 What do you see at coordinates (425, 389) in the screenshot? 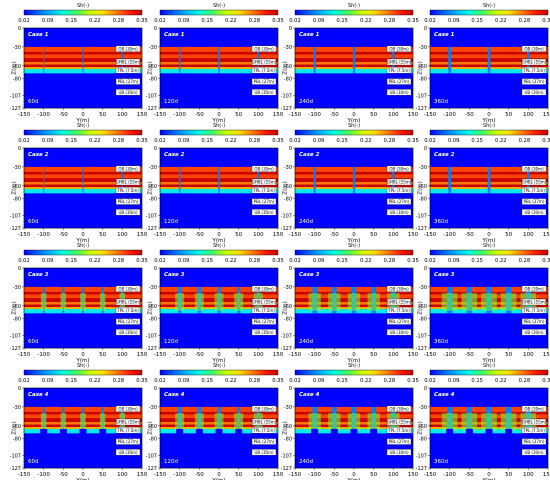
I see `y-tick-label: 0` at bounding box center [425, 389].